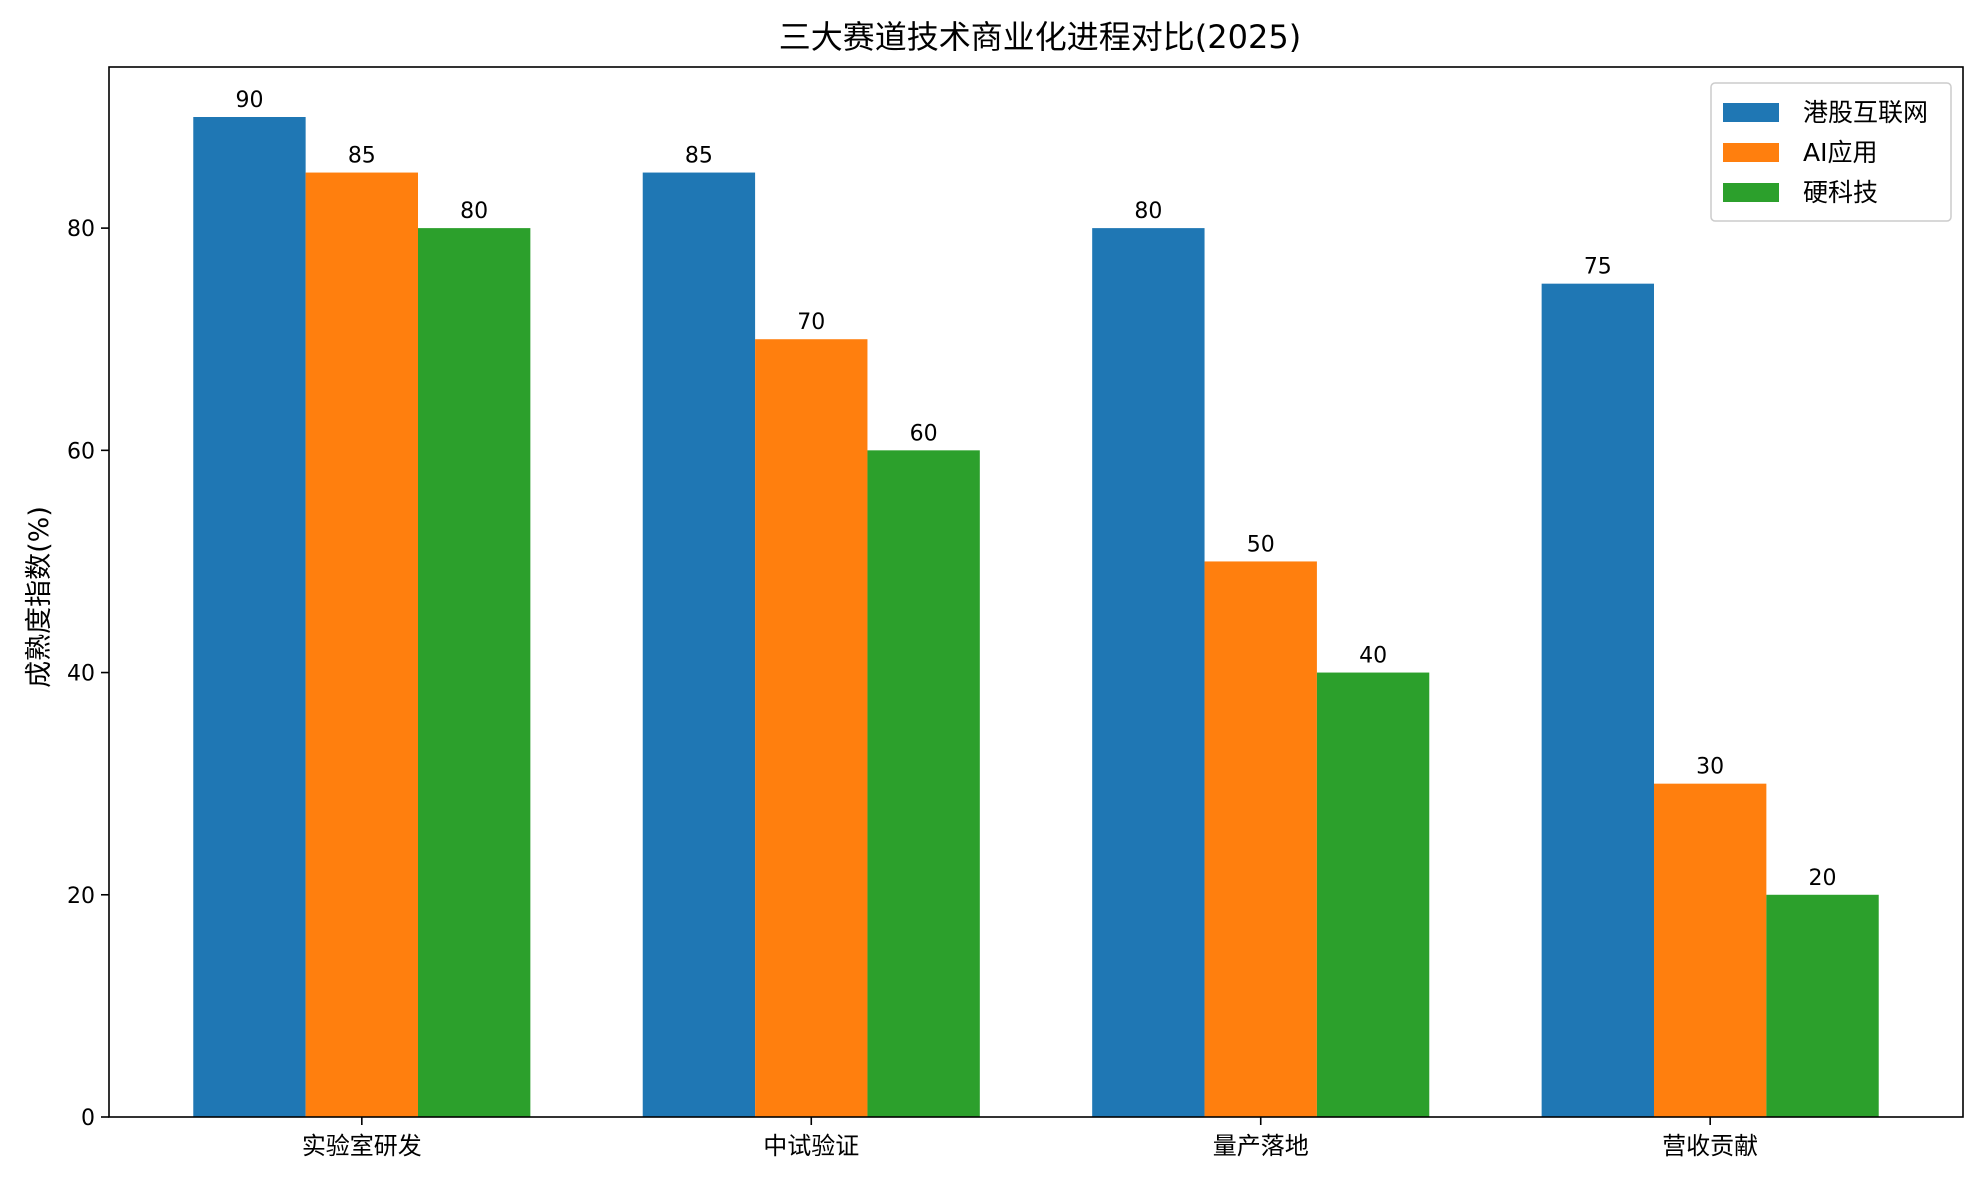 This screenshot has width=1978, height=1184. What do you see at coordinates (81, 674) in the screenshot?
I see `y-tick-label-2: 40` at bounding box center [81, 674].